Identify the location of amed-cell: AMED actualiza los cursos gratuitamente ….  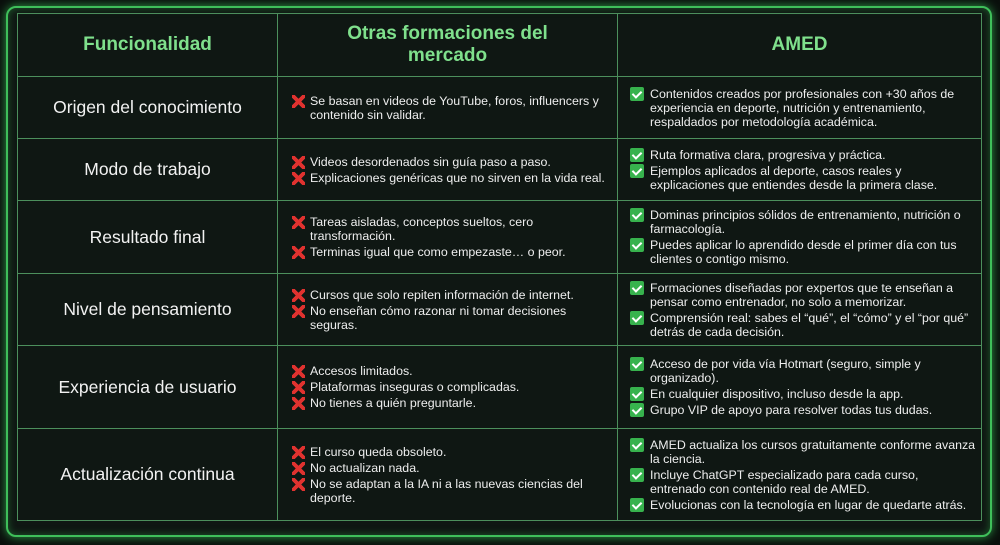
(799, 474).